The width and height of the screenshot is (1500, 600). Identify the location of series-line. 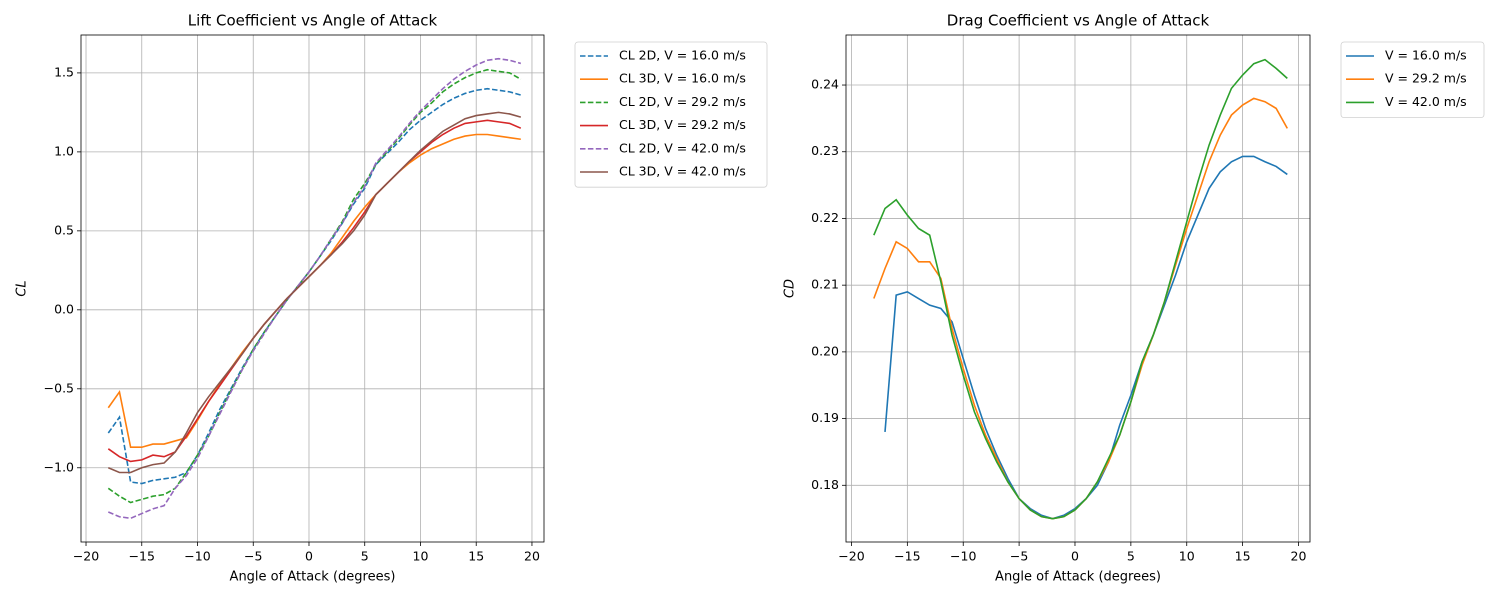
(314, 291).